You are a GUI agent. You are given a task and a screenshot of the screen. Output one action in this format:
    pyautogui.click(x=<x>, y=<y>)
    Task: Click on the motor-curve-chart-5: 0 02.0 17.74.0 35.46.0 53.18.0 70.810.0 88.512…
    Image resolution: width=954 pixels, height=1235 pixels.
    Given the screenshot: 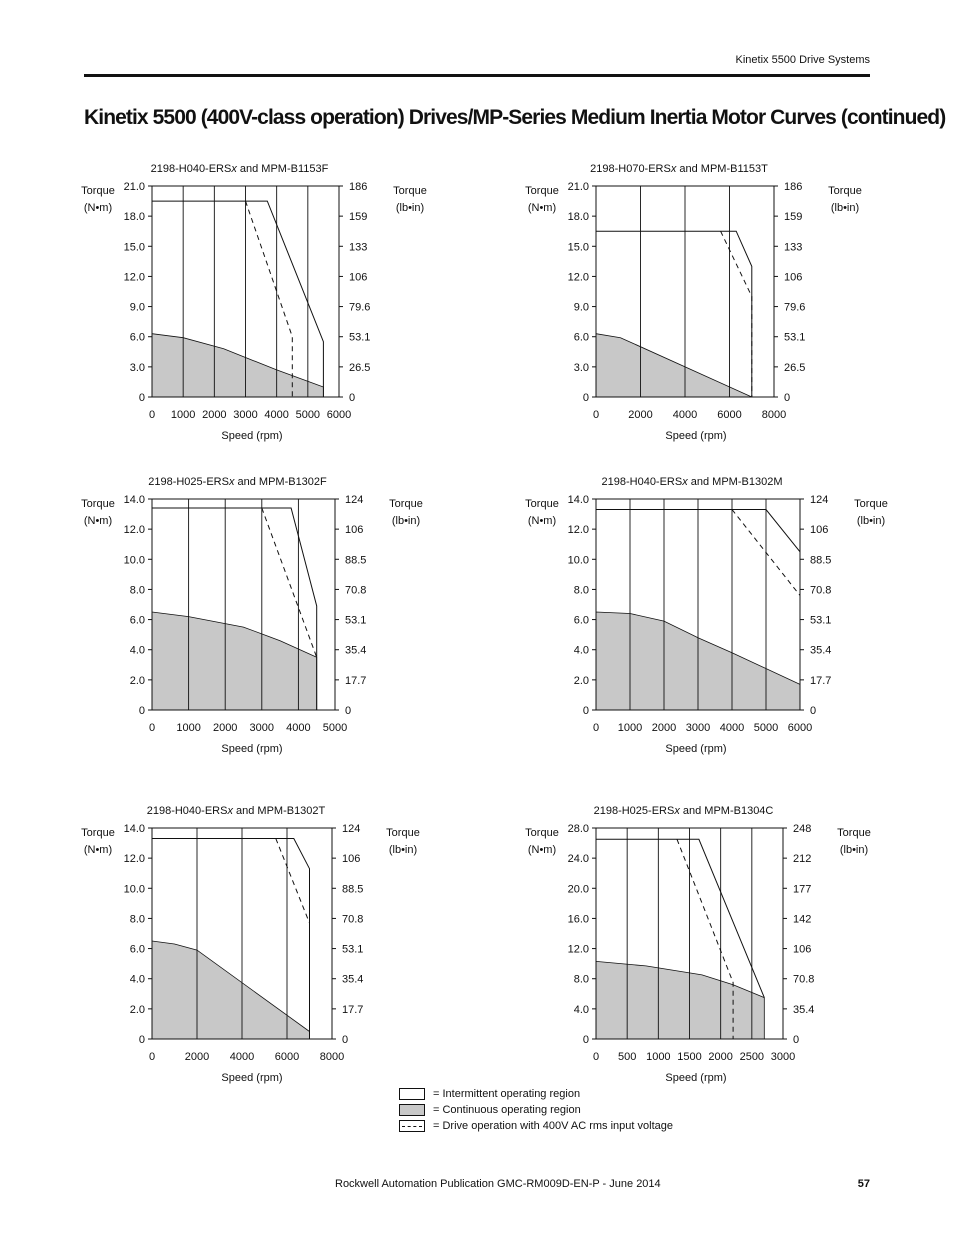 What is the action you would take?
    pyautogui.click(x=250, y=944)
    